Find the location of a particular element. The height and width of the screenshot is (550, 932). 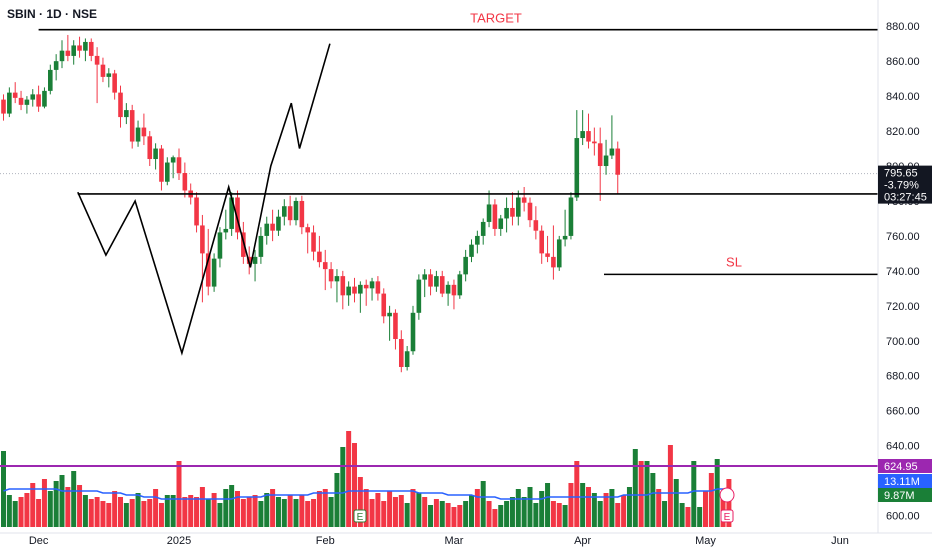

time-tick-label: Feb is located at coordinates (325, 541).